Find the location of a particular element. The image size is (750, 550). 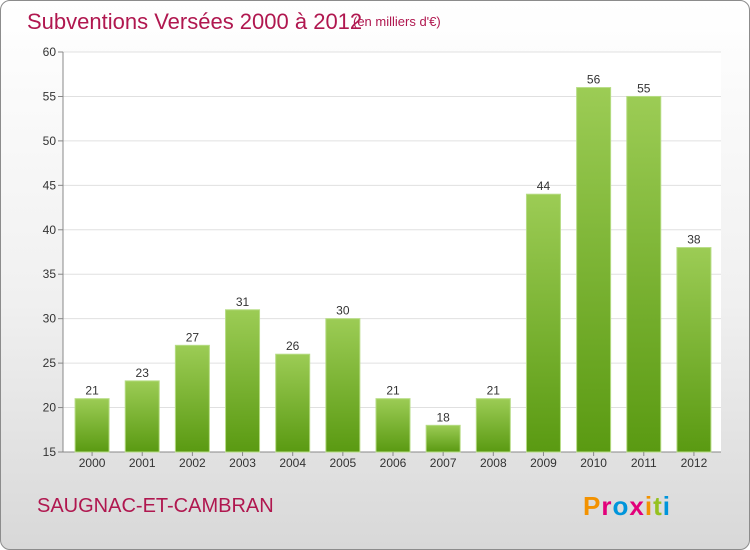

x-tick-label: 2000 is located at coordinates (92, 463).